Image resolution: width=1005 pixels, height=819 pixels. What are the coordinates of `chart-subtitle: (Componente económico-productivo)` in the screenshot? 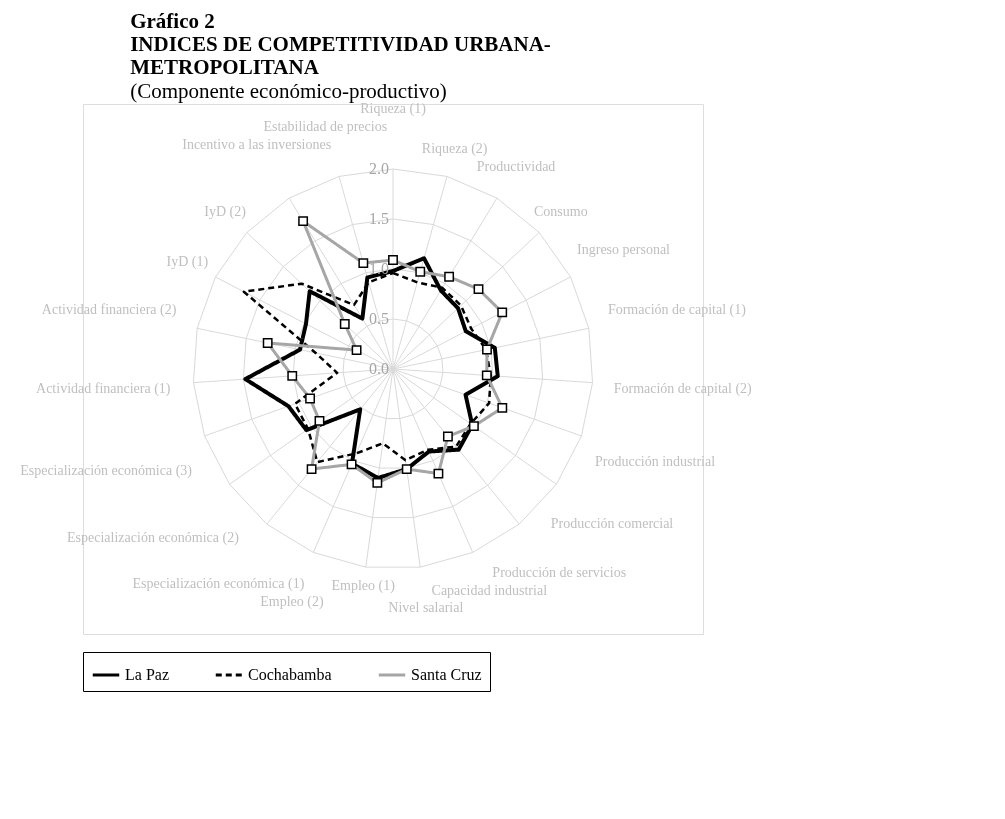 It's located at (288, 90).